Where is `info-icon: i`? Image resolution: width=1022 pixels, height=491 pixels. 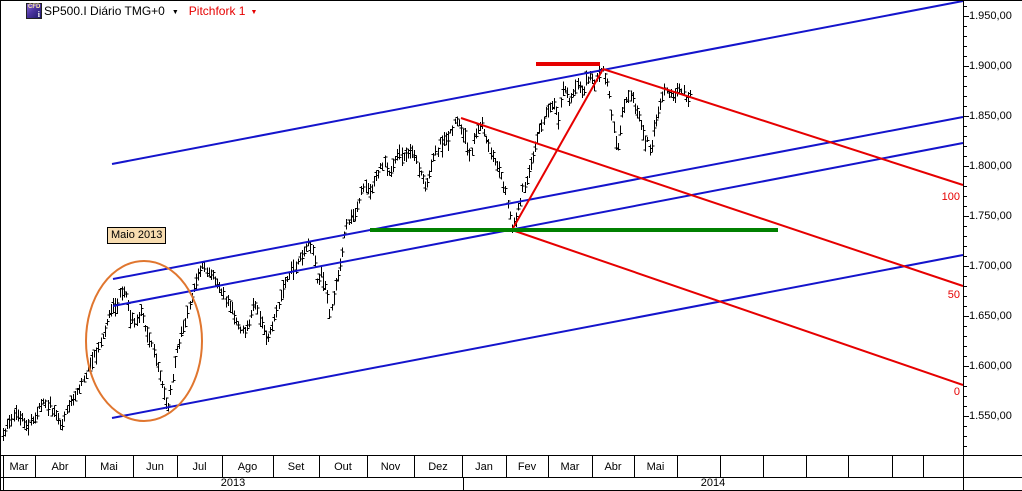 info-icon: i is located at coordinates (38, 14).